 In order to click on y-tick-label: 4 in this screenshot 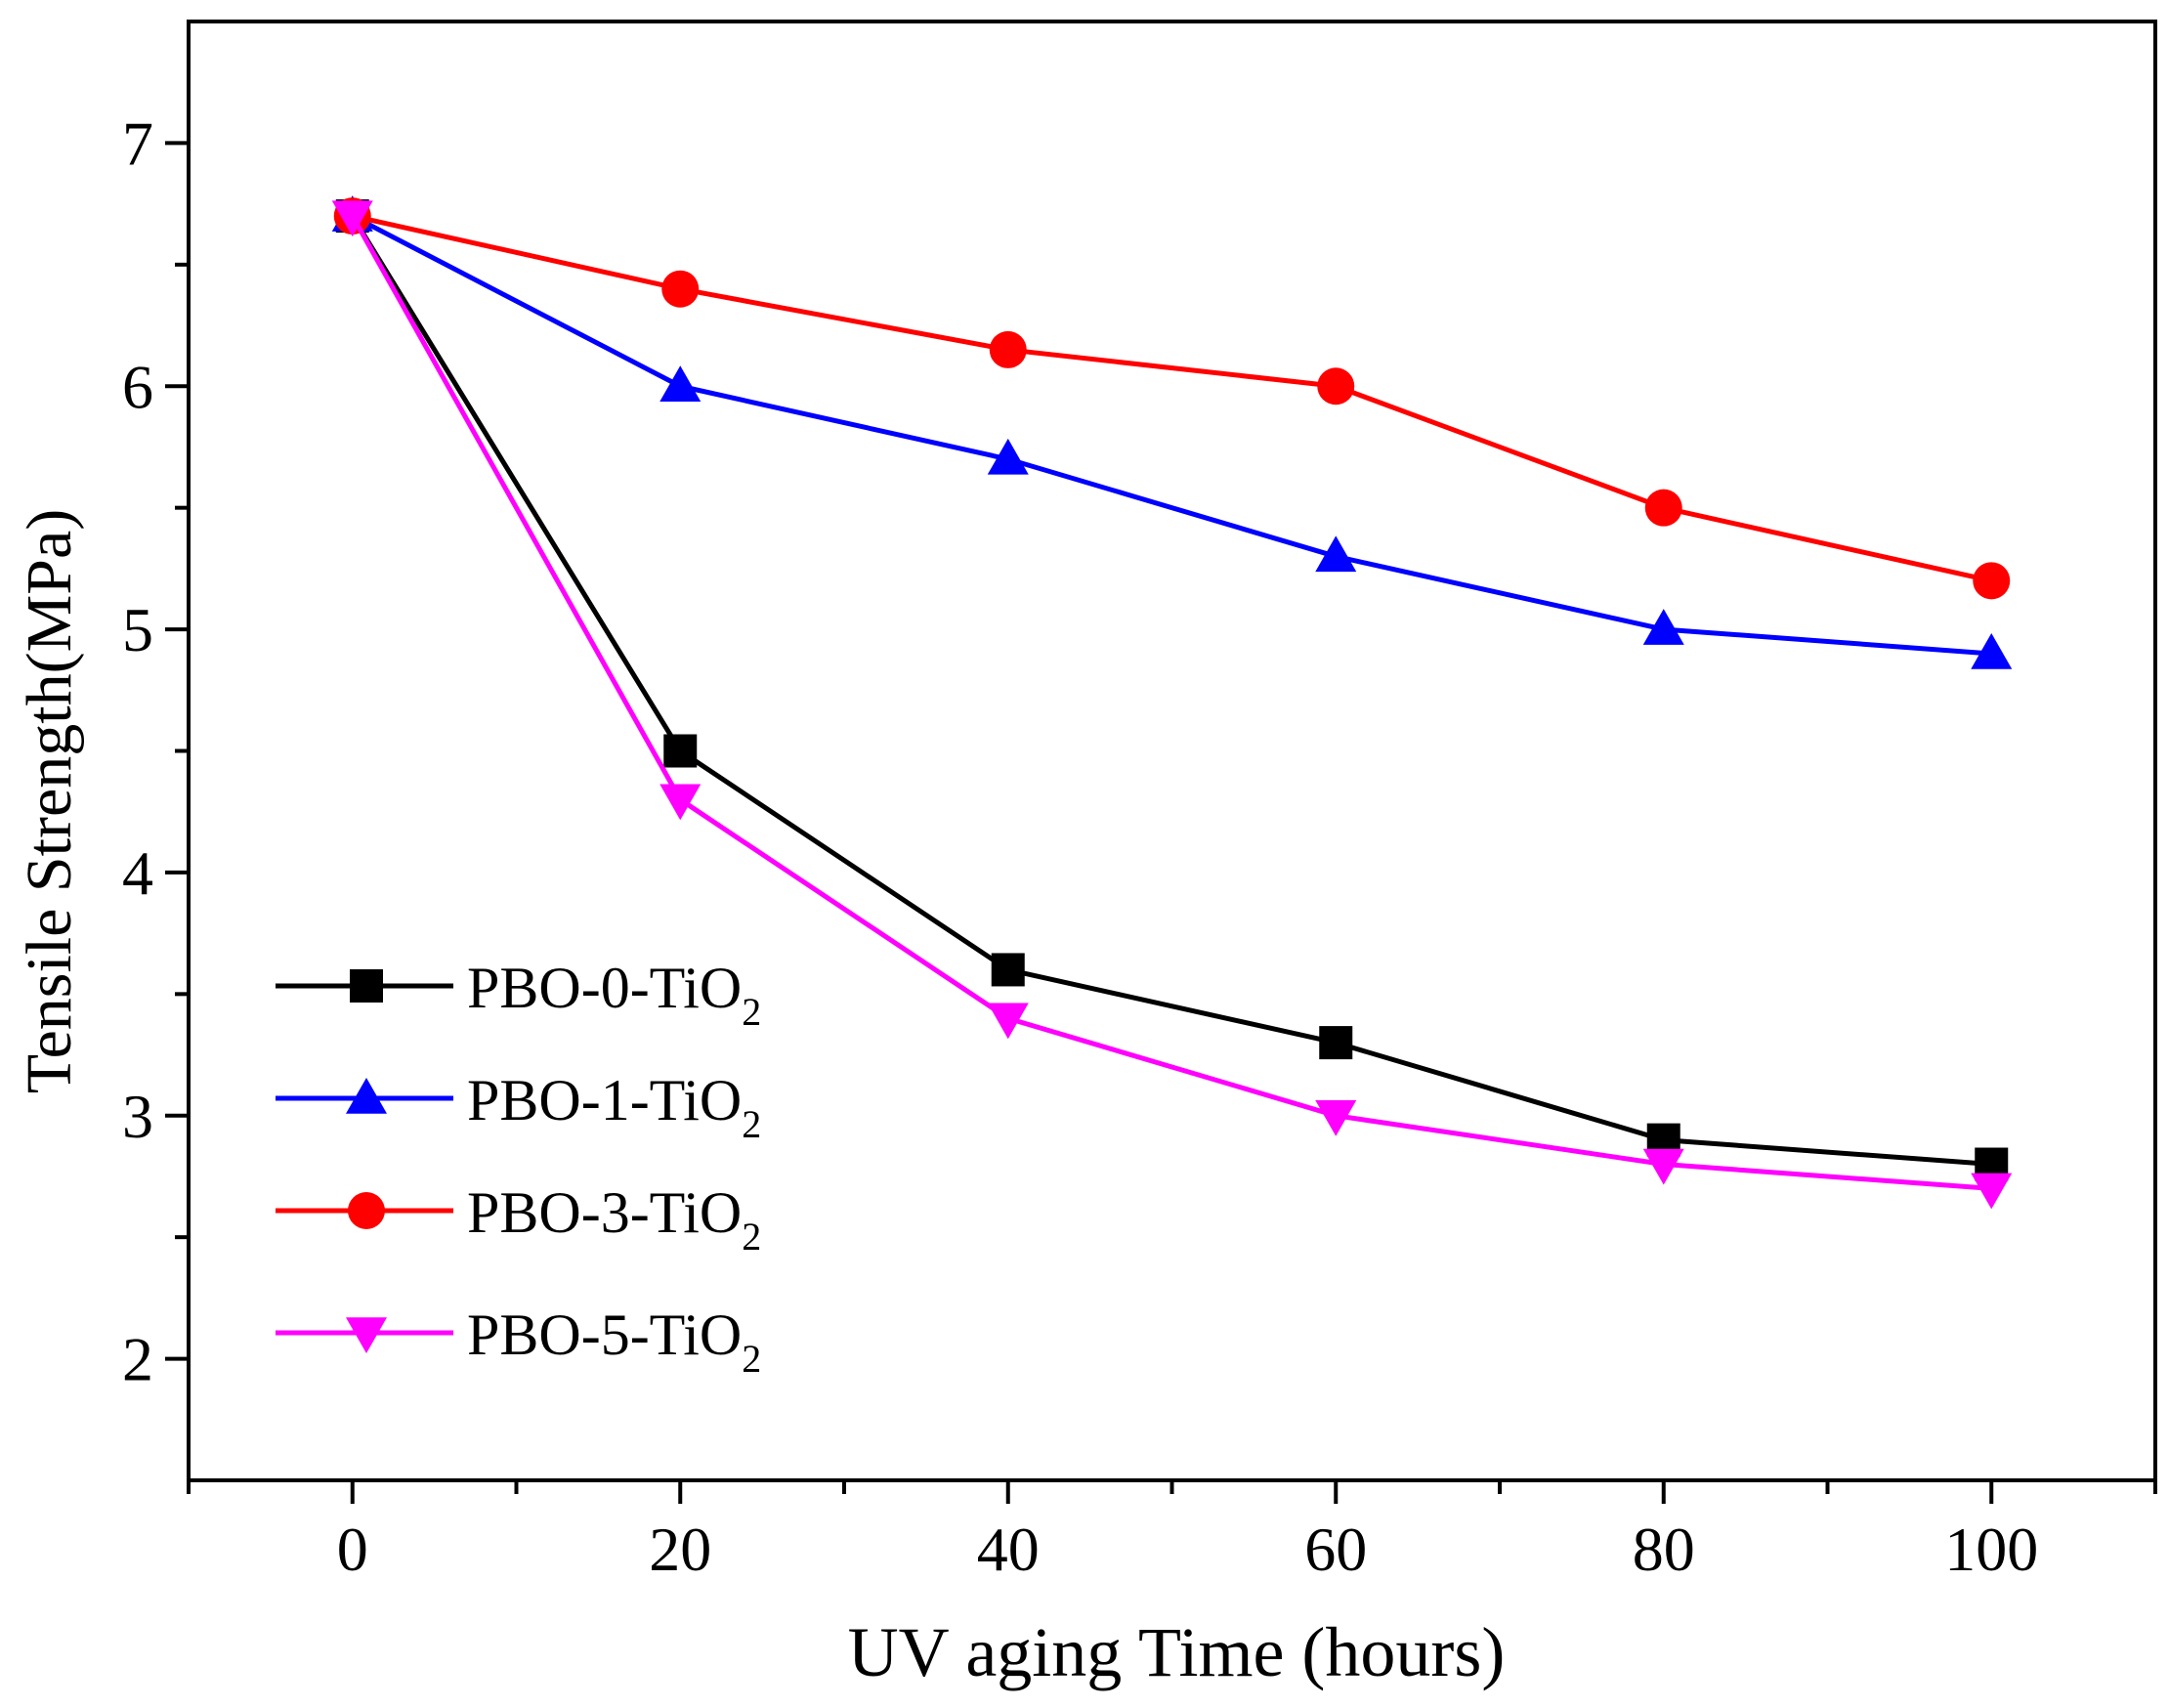, I will do `click(137, 873)`.